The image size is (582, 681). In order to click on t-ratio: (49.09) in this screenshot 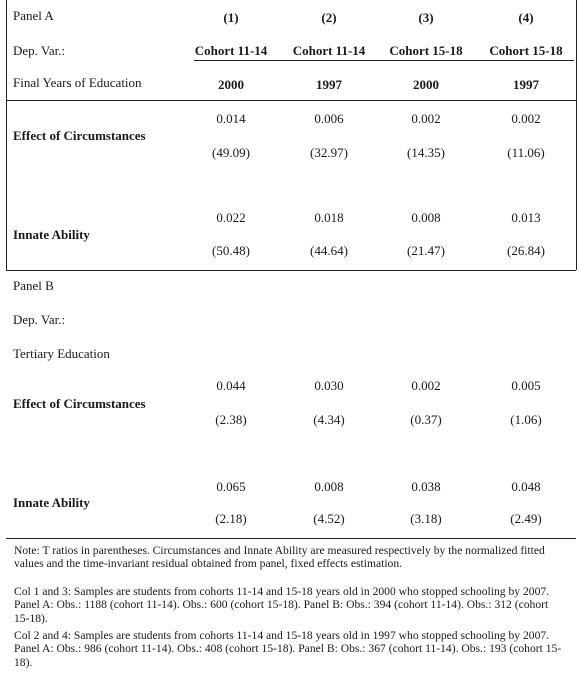, I will do `click(231, 152)`.